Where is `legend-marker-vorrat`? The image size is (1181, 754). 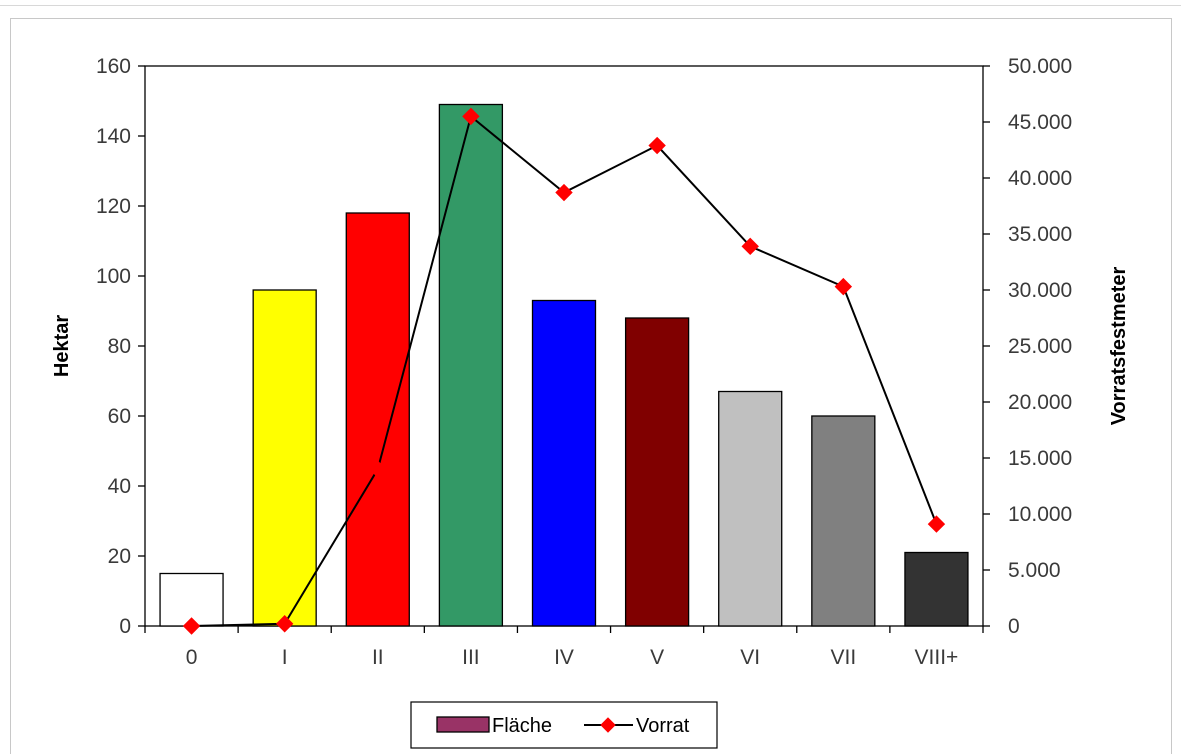
legend-marker-vorrat is located at coordinates (608, 725).